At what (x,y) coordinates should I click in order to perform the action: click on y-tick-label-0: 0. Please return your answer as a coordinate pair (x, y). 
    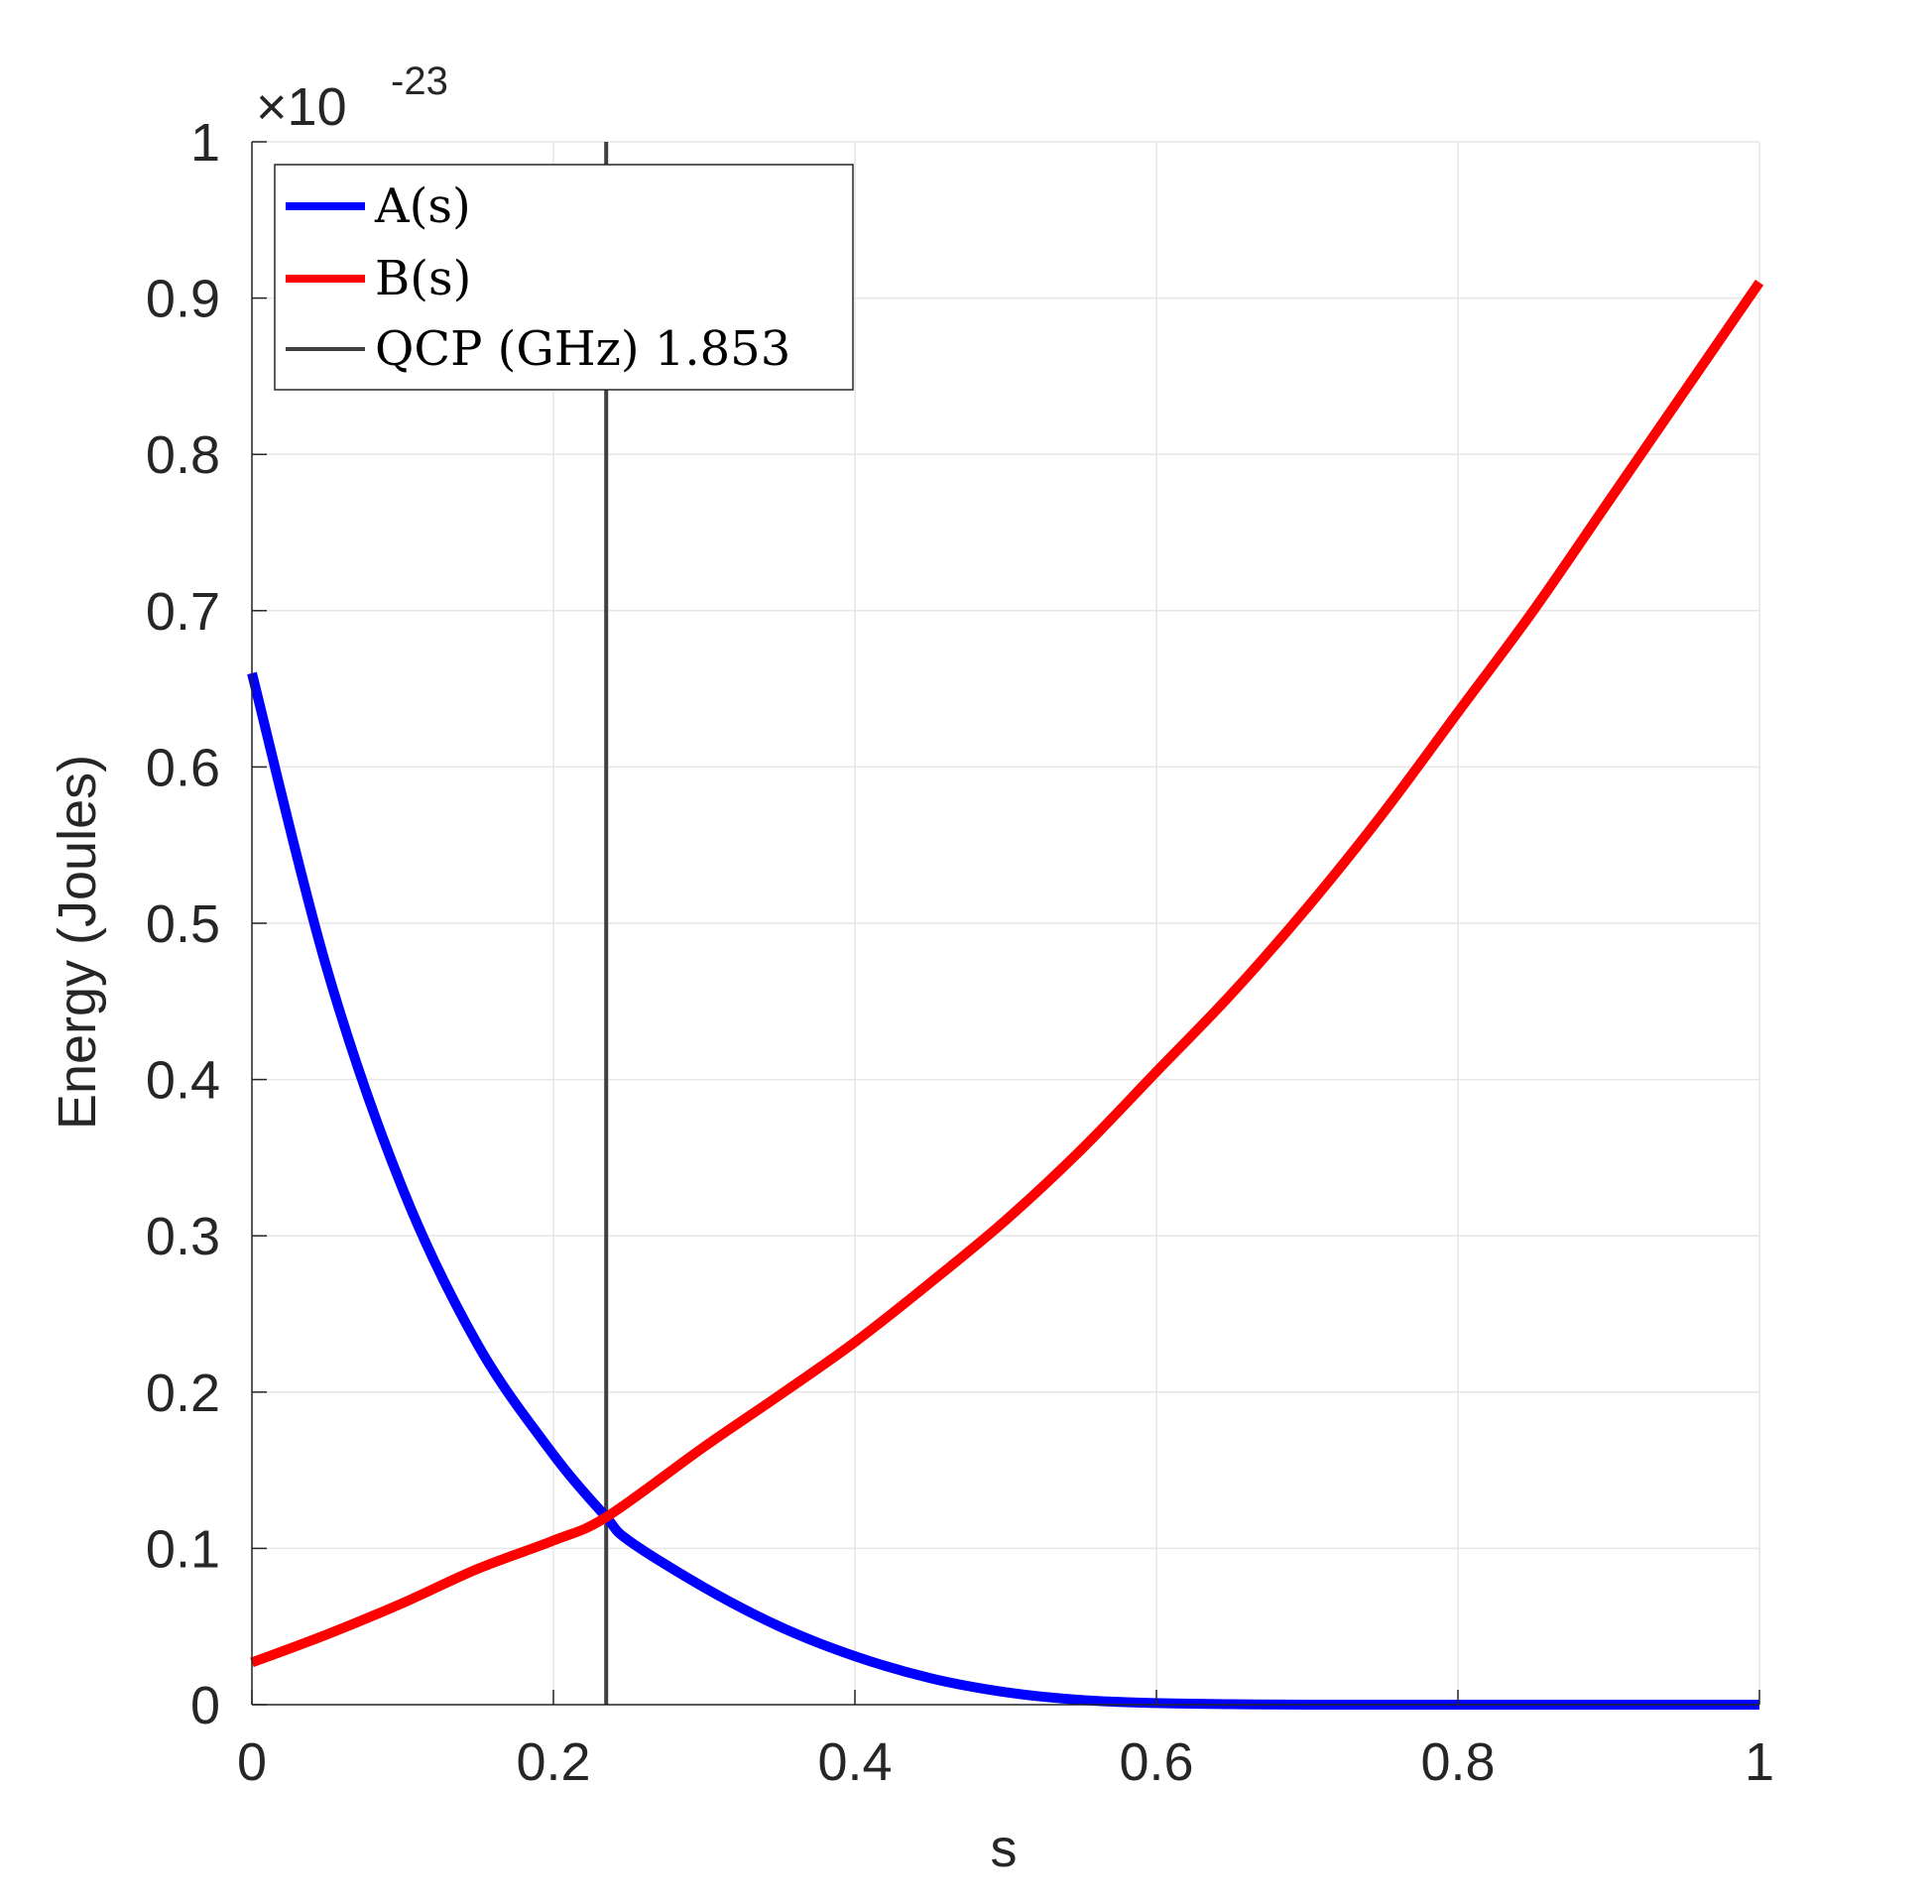
    Looking at the image, I should click on (205, 1705).